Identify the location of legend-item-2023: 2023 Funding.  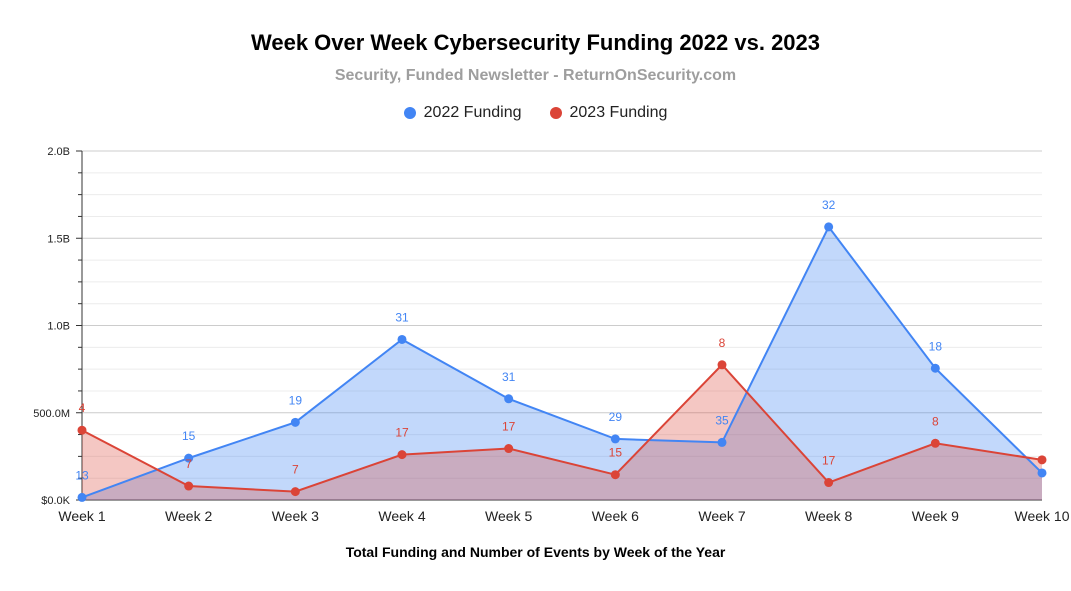
(608, 113).